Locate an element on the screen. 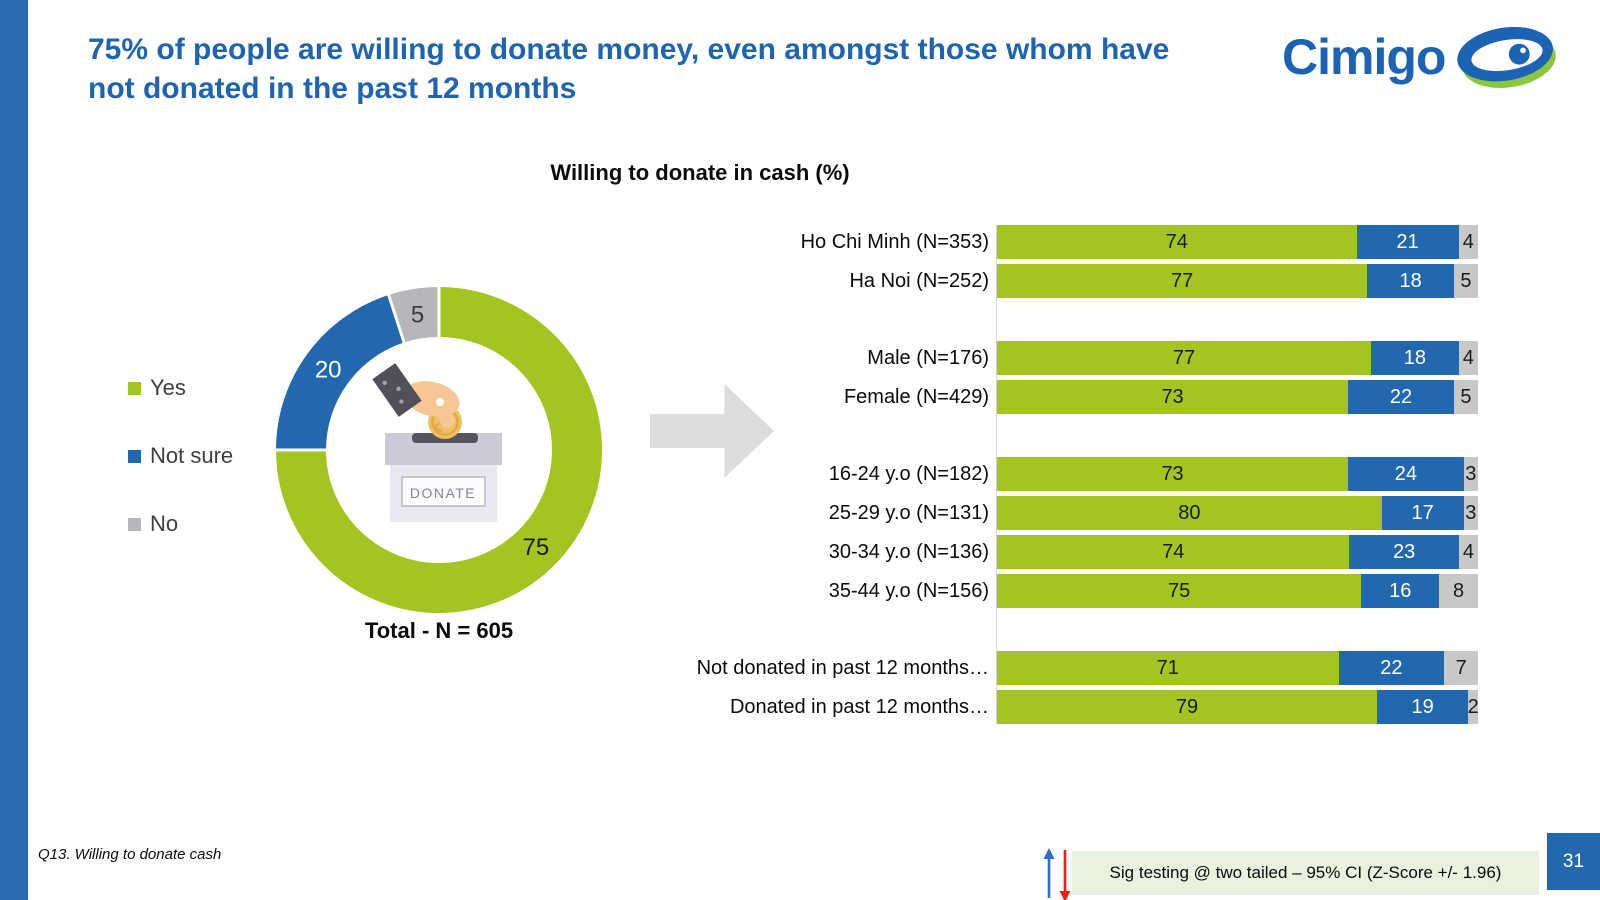 Image resolution: width=1600 pixels, height=900 pixels. bar-segment-value: 2 is located at coordinates (1473, 706).